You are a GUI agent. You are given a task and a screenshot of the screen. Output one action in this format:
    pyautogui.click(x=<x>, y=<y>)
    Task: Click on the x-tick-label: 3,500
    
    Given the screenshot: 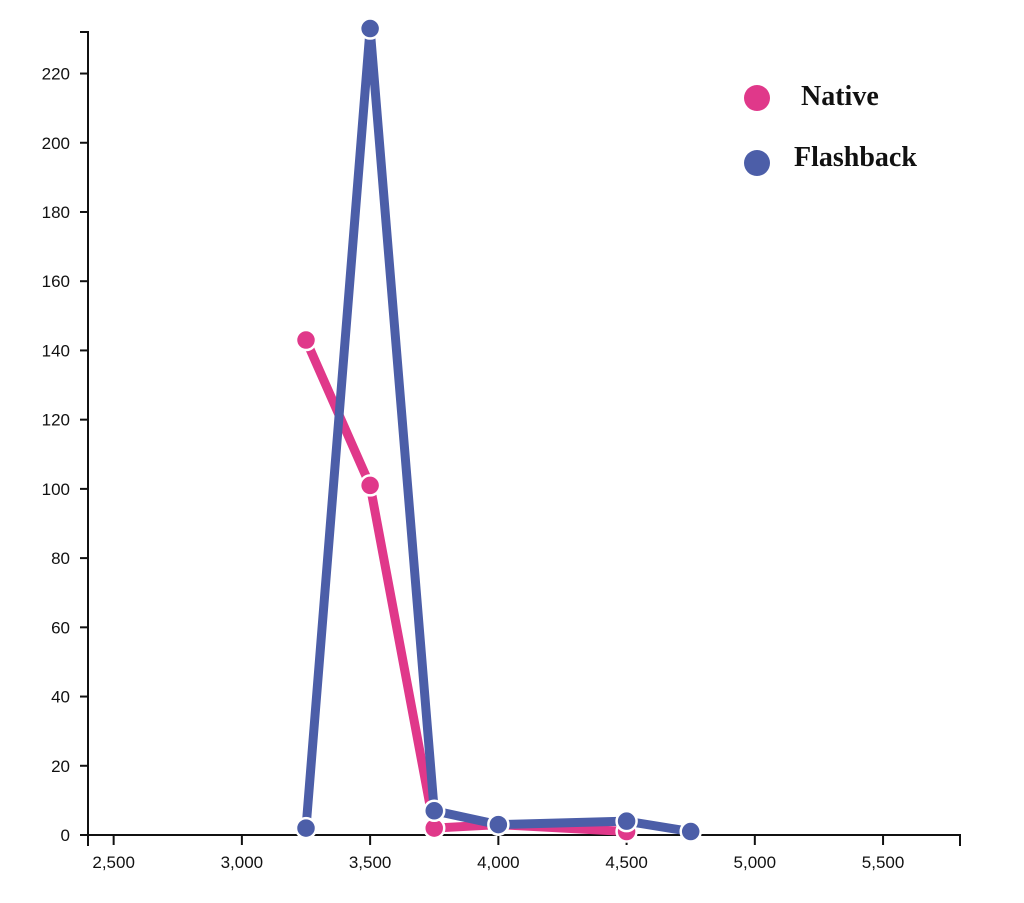 What is the action you would take?
    pyautogui.click(x=370, y=862)
    